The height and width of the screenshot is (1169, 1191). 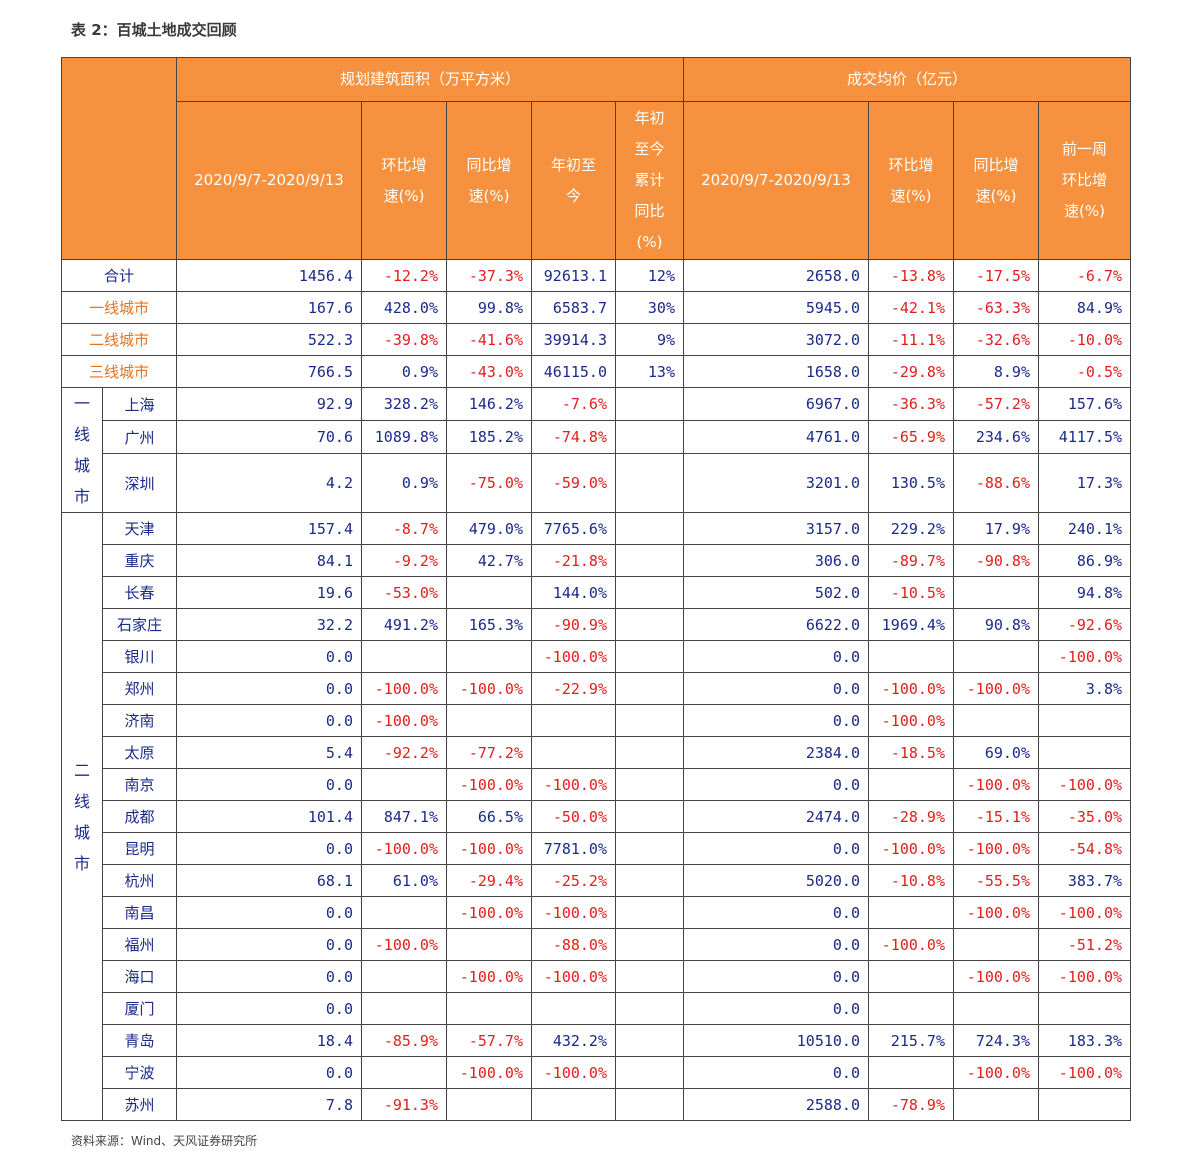 I want to click on table-cell: 165.3%, so click(x=489, y=624).